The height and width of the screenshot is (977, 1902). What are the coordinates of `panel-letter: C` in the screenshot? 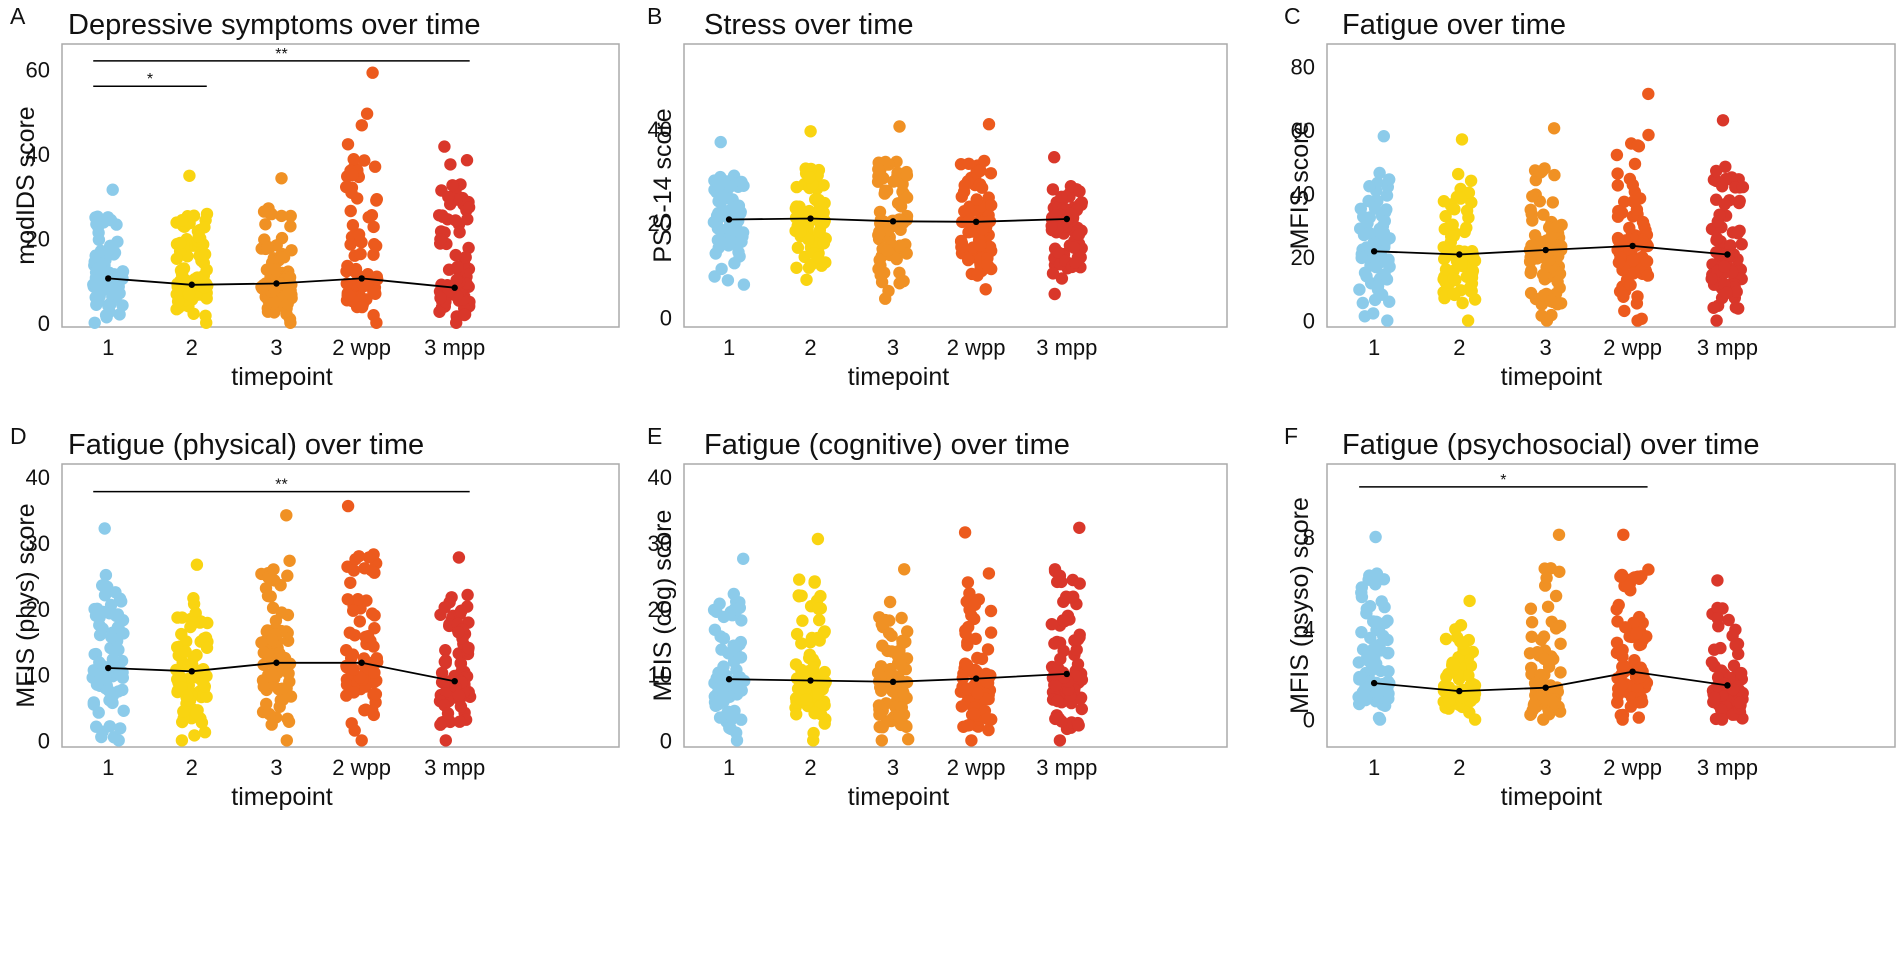 It's located at (1292, 16).